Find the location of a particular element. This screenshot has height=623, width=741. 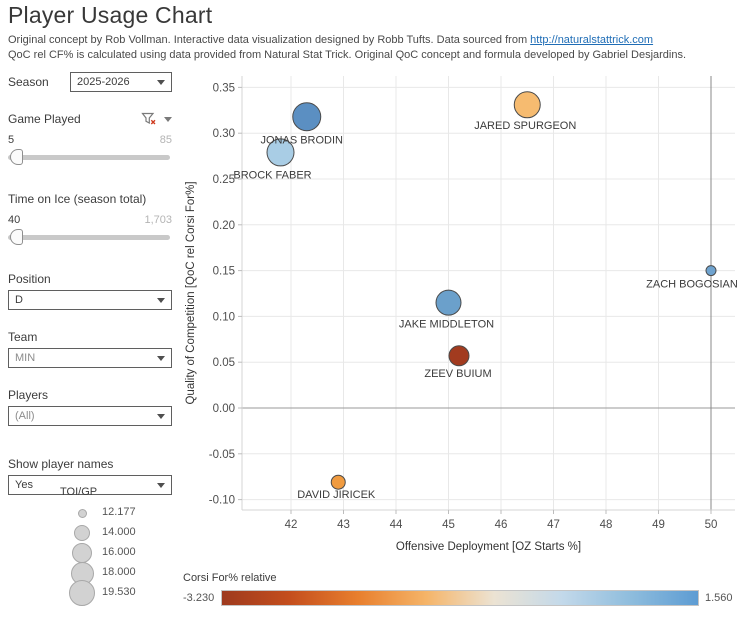

x-tick-label: 47 is located at coordinates (553, 525).